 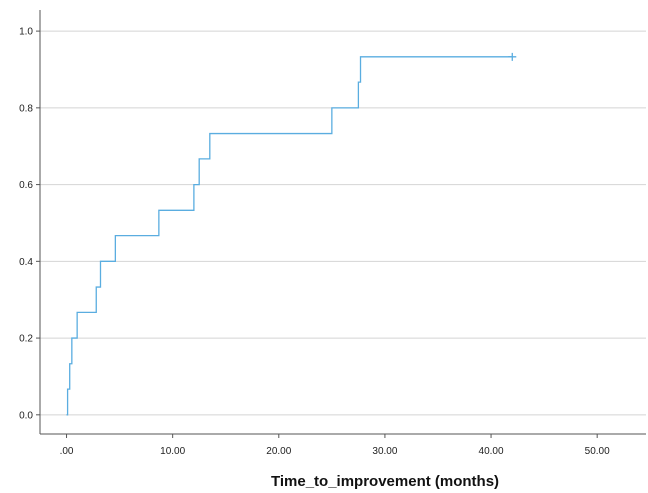 What do you see at coordinates (385, 481) in the screenshot?
I see `x-axis-title: Time_to_improvement (months)` at bounding box center [385, 481].